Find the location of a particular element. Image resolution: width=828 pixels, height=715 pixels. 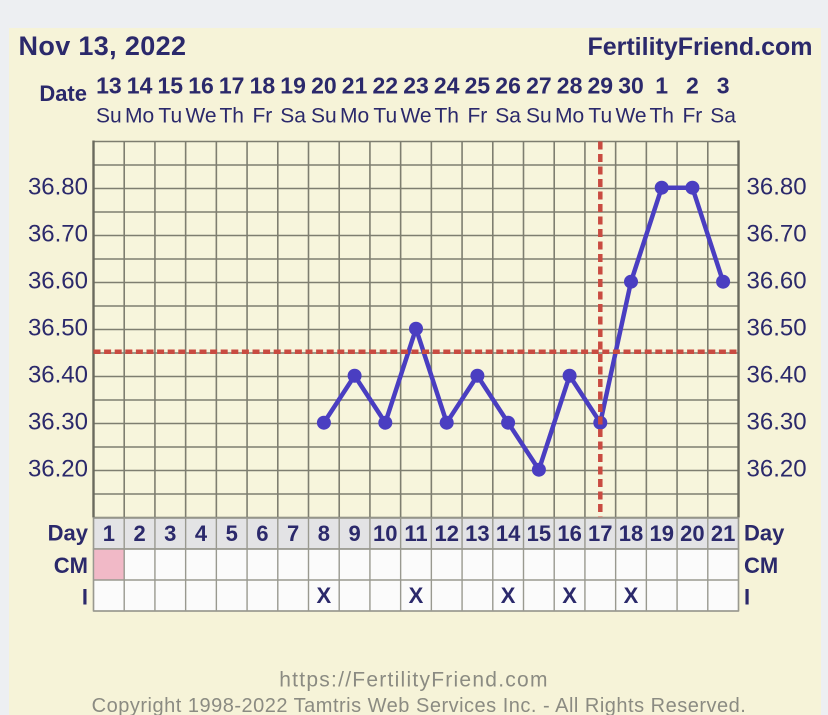

svg-text: 25 is located at coordinates (478, 86).